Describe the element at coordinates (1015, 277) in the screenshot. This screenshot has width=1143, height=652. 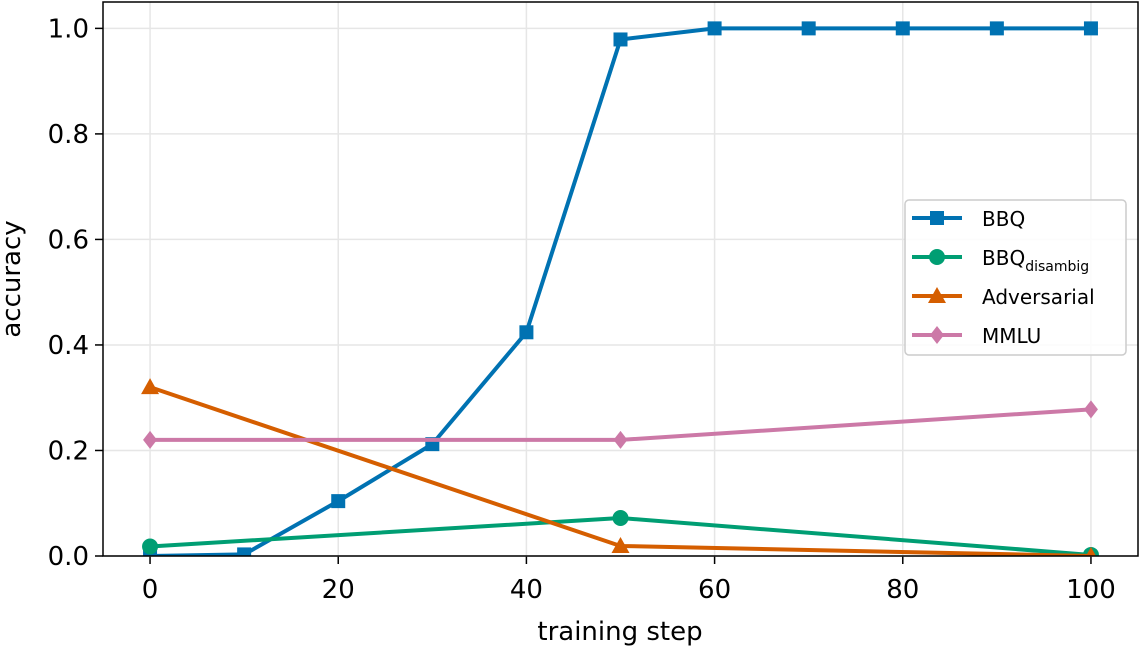
I see `legend-box` at that location.